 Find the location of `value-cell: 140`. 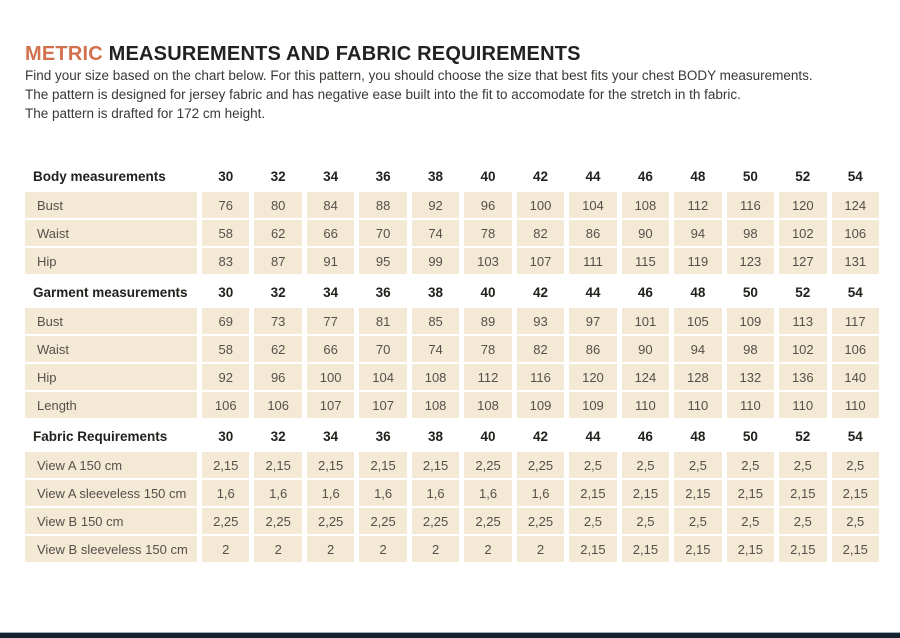

value-cell: 140 is located at coordinates (855, 377).